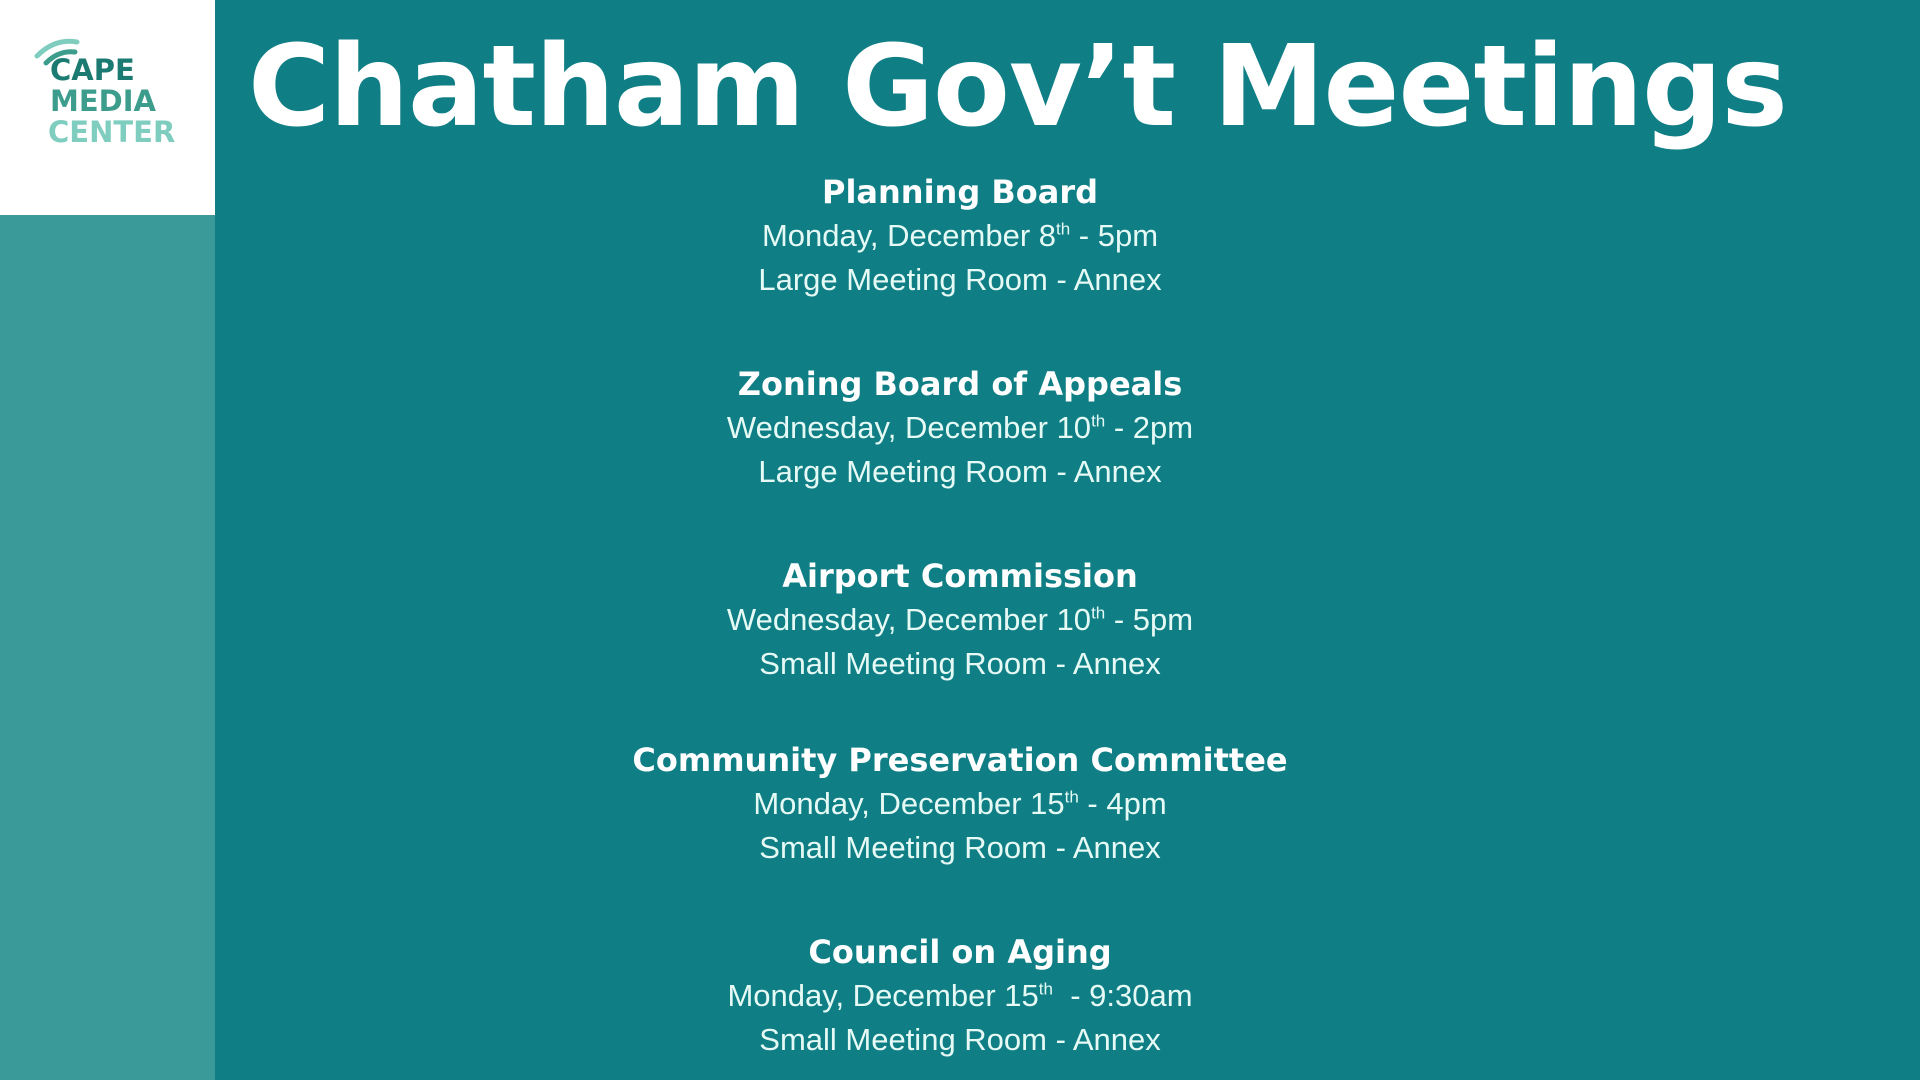 The width and height of the screenshot is (1920, 1080). What do you see at coordinates (960, 760) in the screenshot?
I see `meeting-name: Community Preservation Committee` at bounding box center [960, 760].